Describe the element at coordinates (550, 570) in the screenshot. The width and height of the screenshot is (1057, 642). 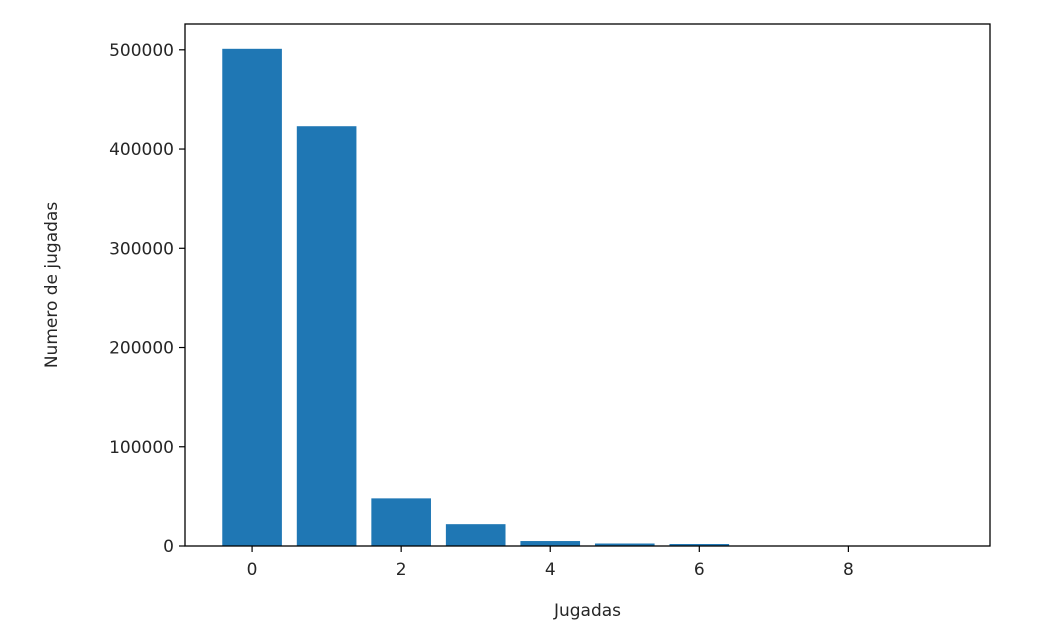
I see `x-tick-label: 4` at that location.